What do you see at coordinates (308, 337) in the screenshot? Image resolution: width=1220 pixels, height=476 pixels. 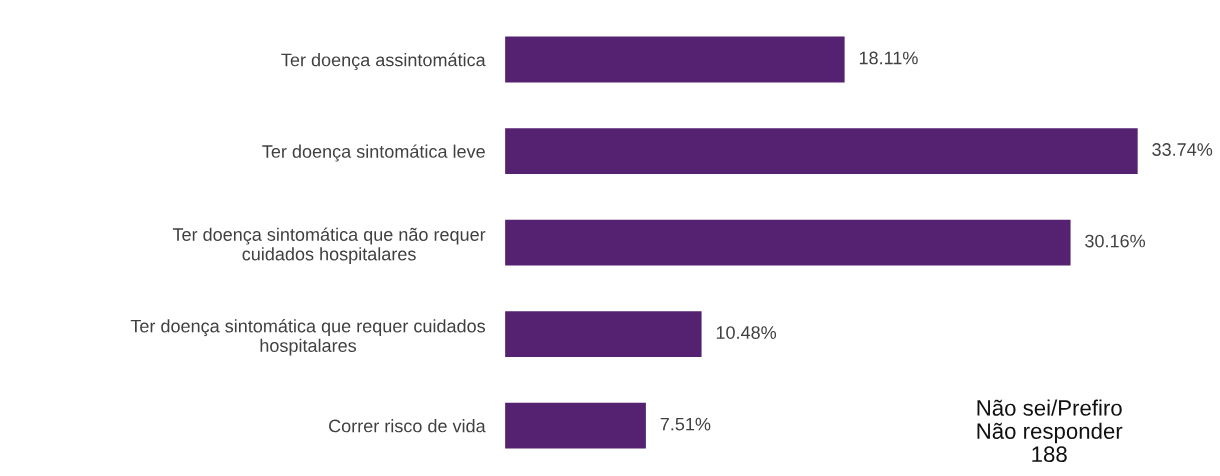 I see `y-tick-label: Ter doença sintomática que requer cuidados hospitalares` at bounding box center [308, 337].